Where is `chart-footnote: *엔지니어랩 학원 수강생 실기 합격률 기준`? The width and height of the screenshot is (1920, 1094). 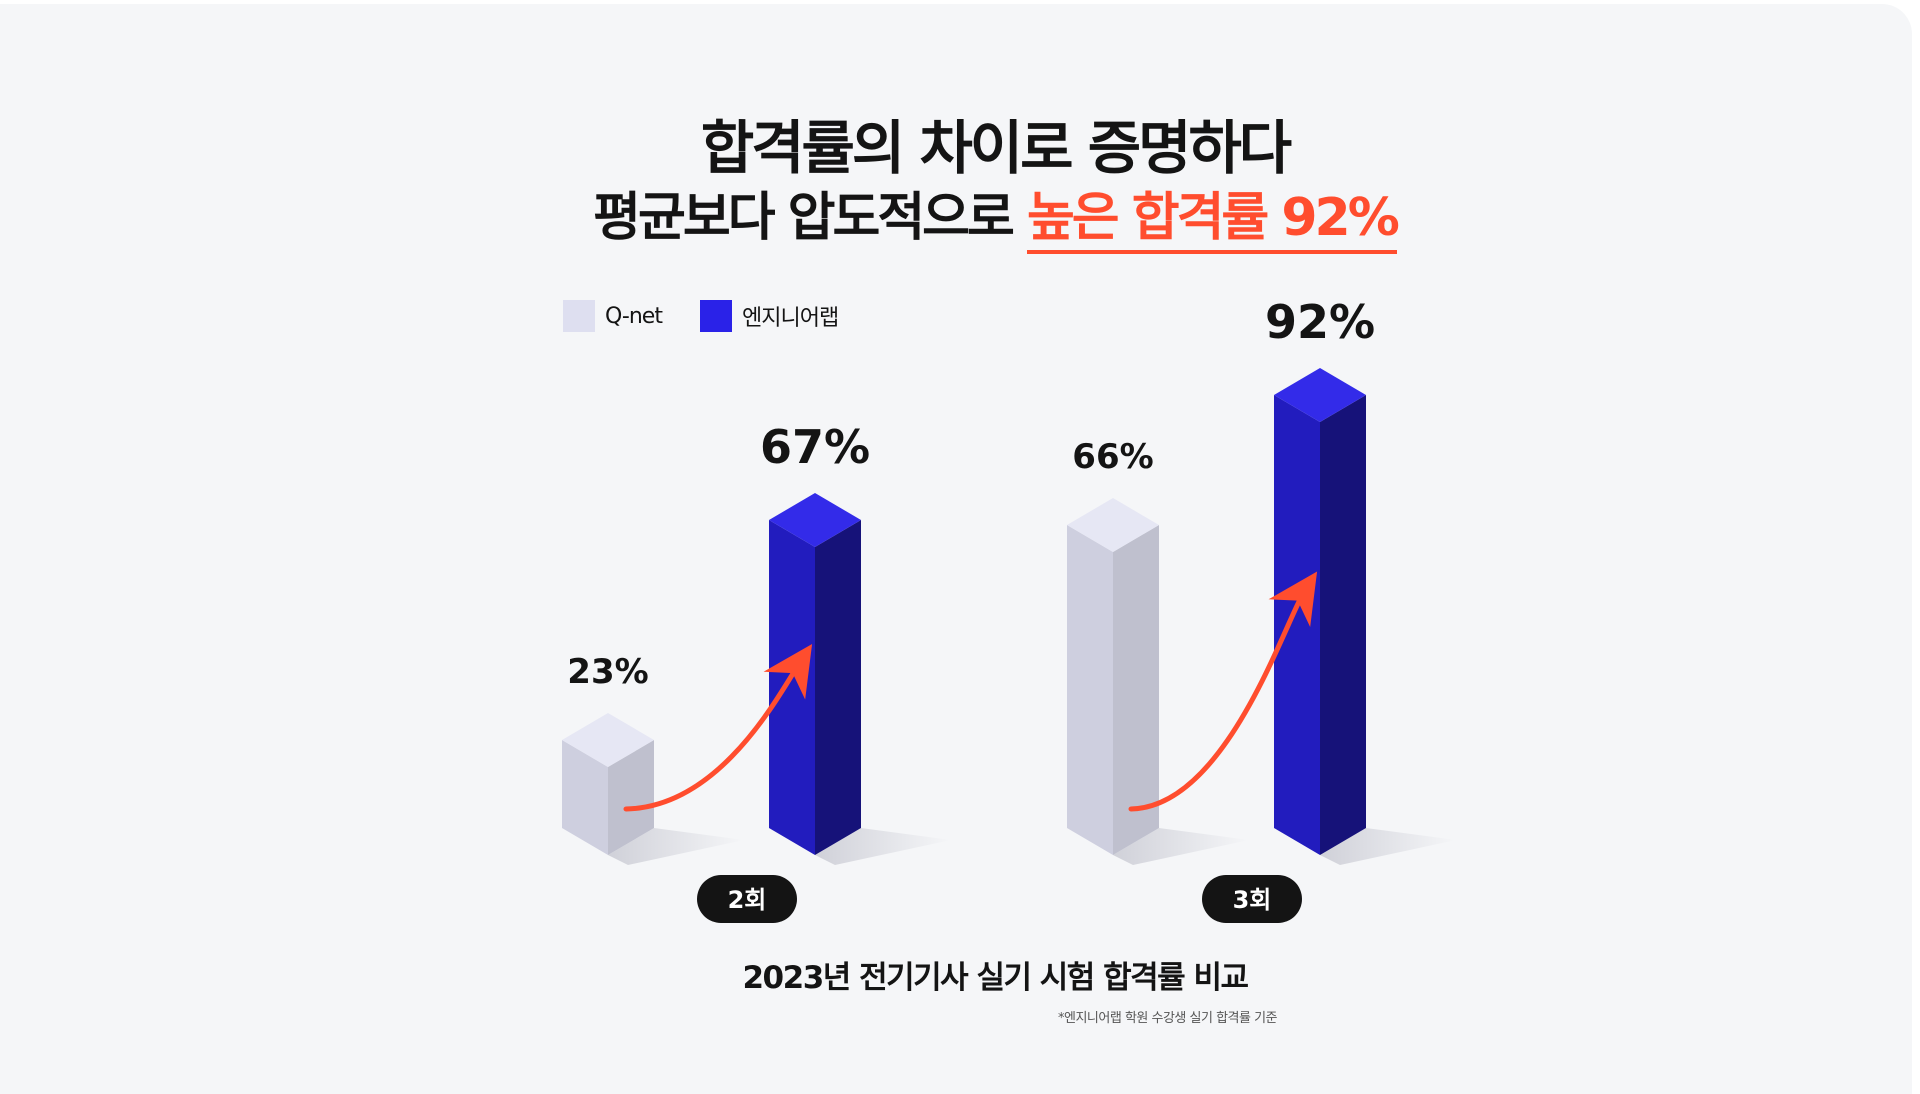 chart-footnote: *엔지니어랩 학원 수강생 실기 합격률 기준 is located at coordinates (1167, 1018).